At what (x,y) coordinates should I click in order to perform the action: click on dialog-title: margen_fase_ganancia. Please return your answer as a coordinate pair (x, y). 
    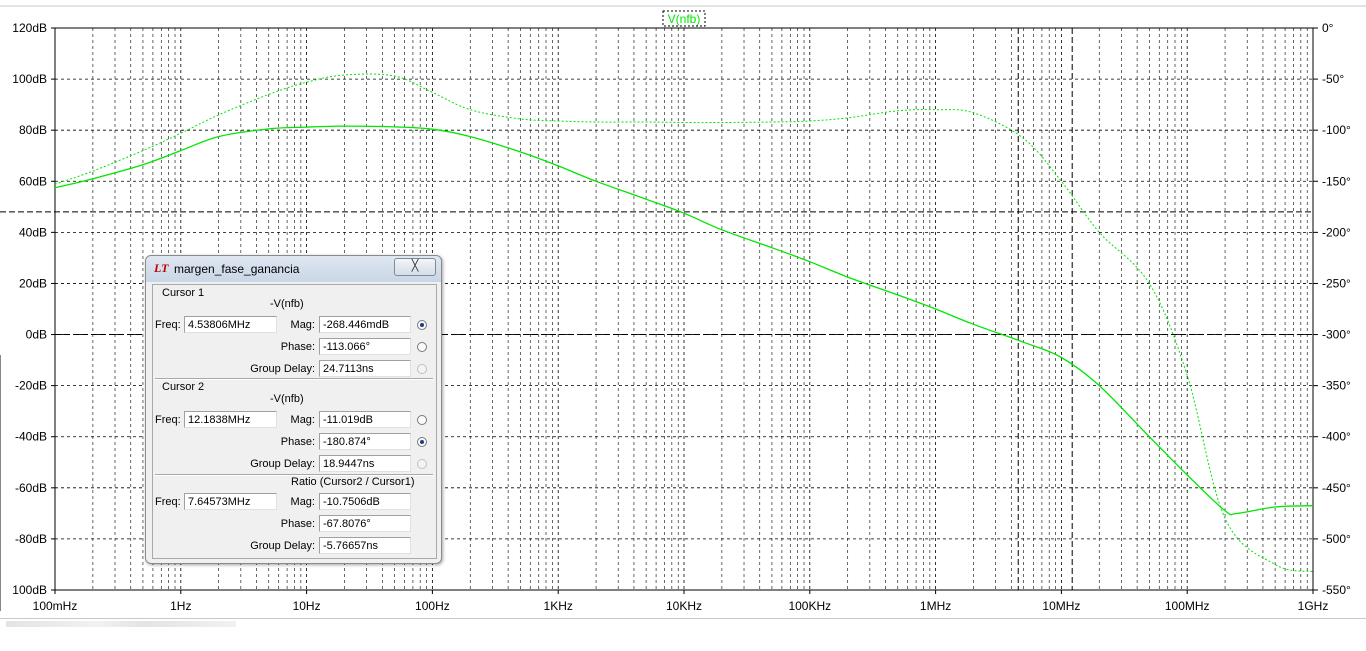
    Looking at the image, I should click on (237, 269).